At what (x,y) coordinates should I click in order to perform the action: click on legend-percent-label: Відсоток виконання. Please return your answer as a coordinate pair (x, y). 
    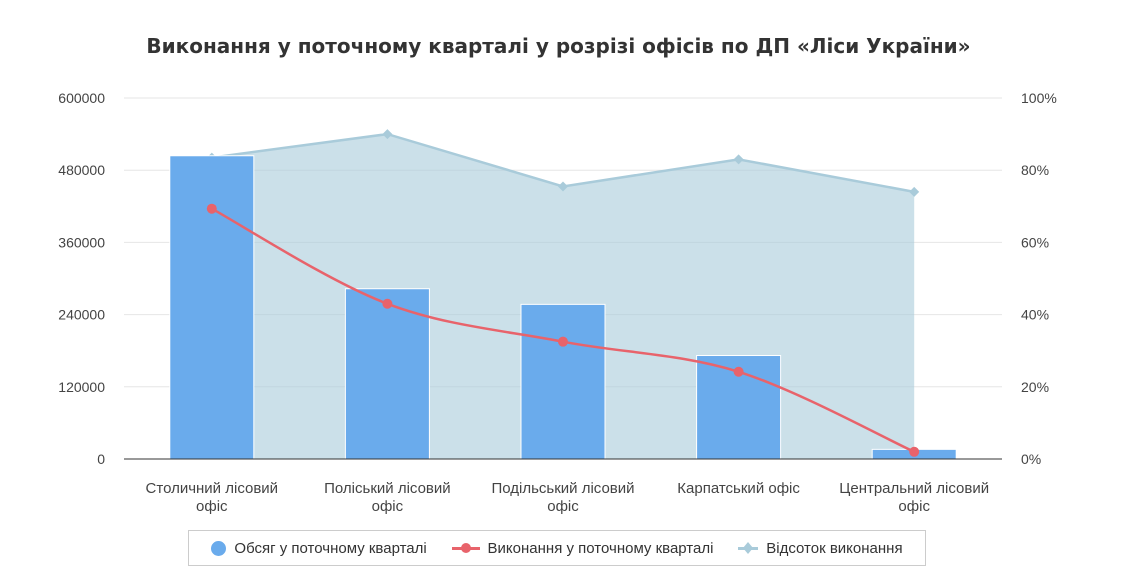
    Looking at the image, I should click on (834, 548).